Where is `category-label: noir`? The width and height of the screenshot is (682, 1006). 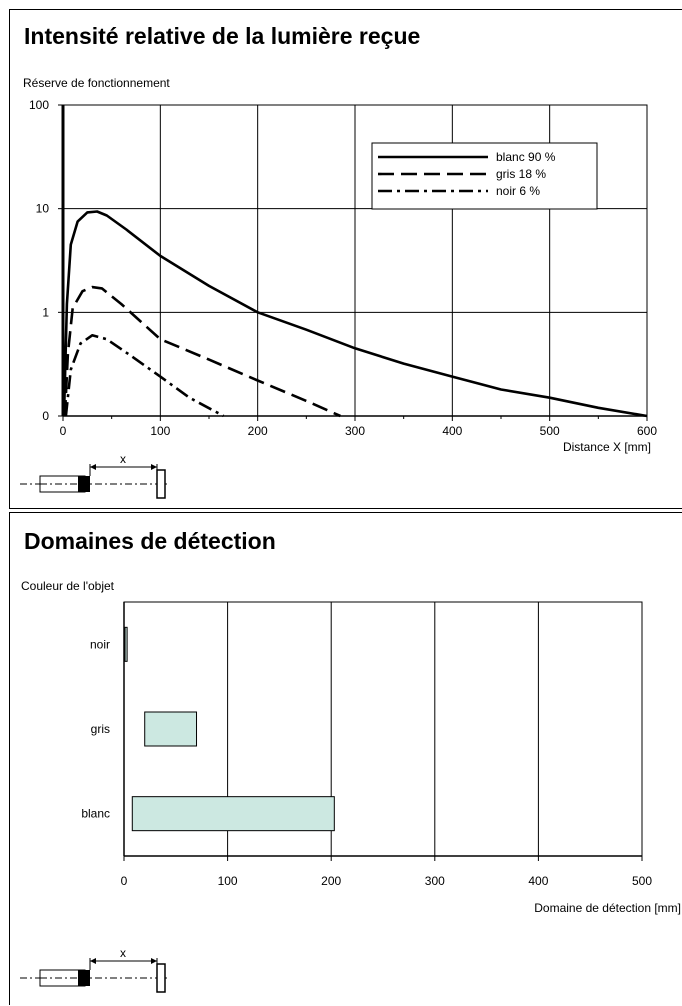 category-label: noir is located at coordinates (100, 644).